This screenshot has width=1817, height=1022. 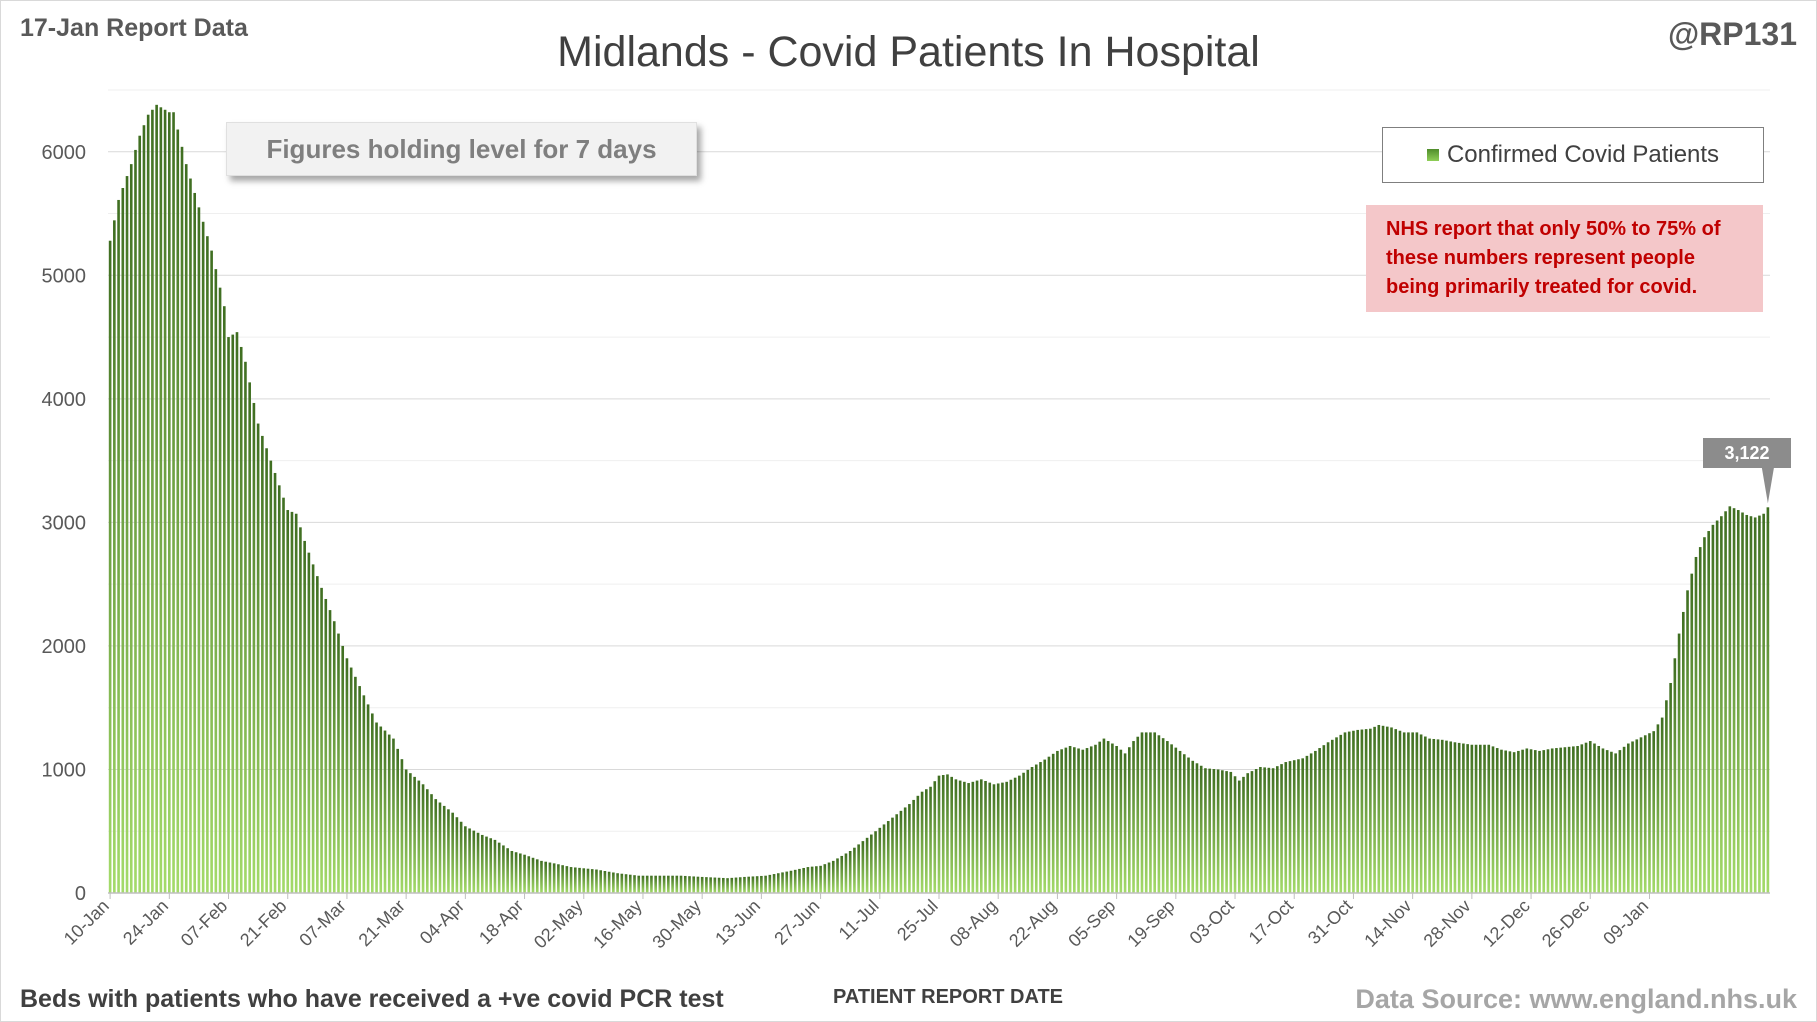 I want to click on note-line: these numbers represent people, so click(x=1540, y=258).